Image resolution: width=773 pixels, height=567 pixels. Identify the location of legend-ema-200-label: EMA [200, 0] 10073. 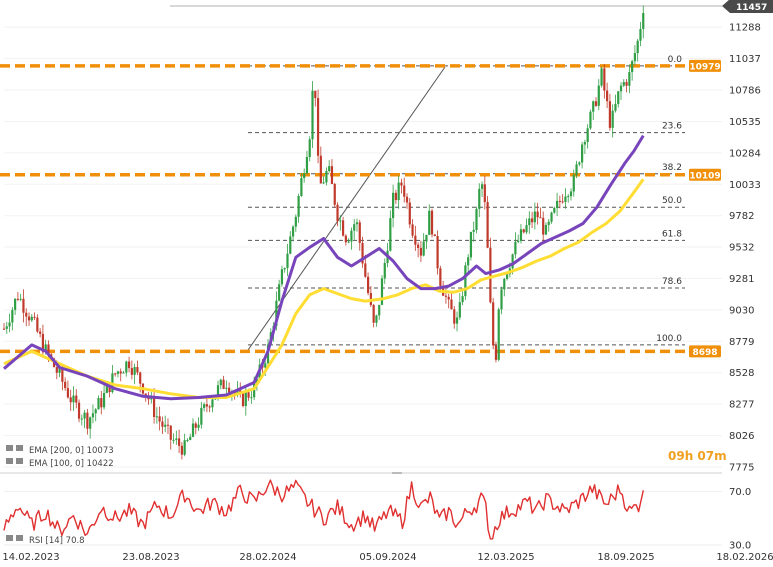
(71, 451).